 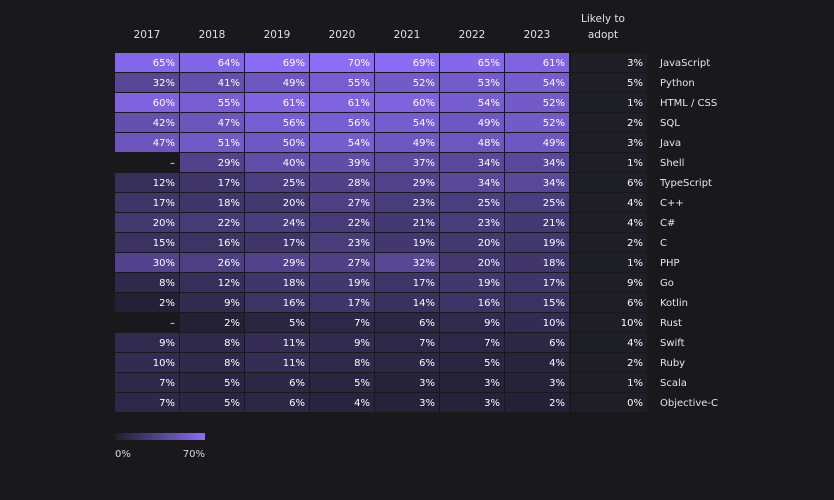 I want to click on cell-value: 49%, so click(x=554, y=143).